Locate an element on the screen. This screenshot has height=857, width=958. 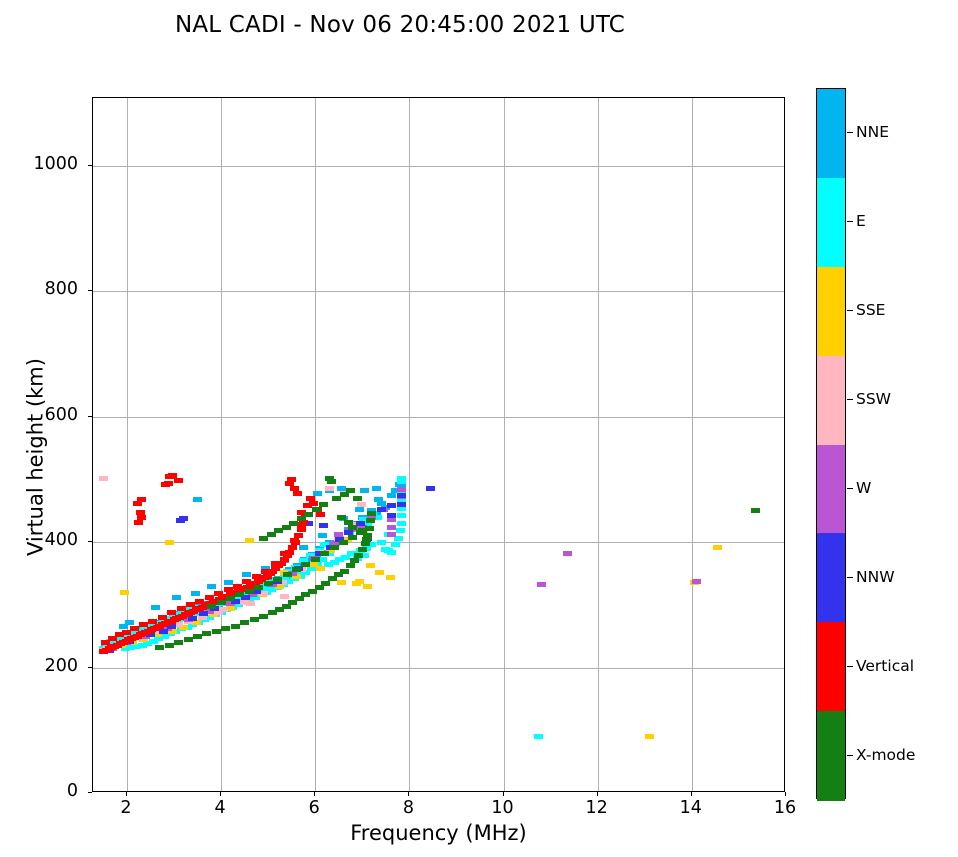
y-tick-label: 1000 is located at coordinates (55, 163).